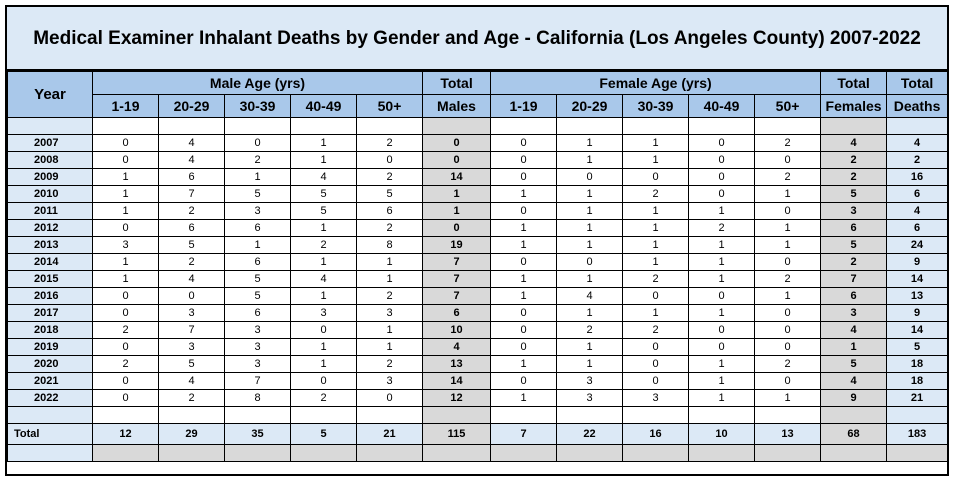  Describe the element at coordinates (457, 364) in the screenshot. I see `total-males-cell: 13` at that location.